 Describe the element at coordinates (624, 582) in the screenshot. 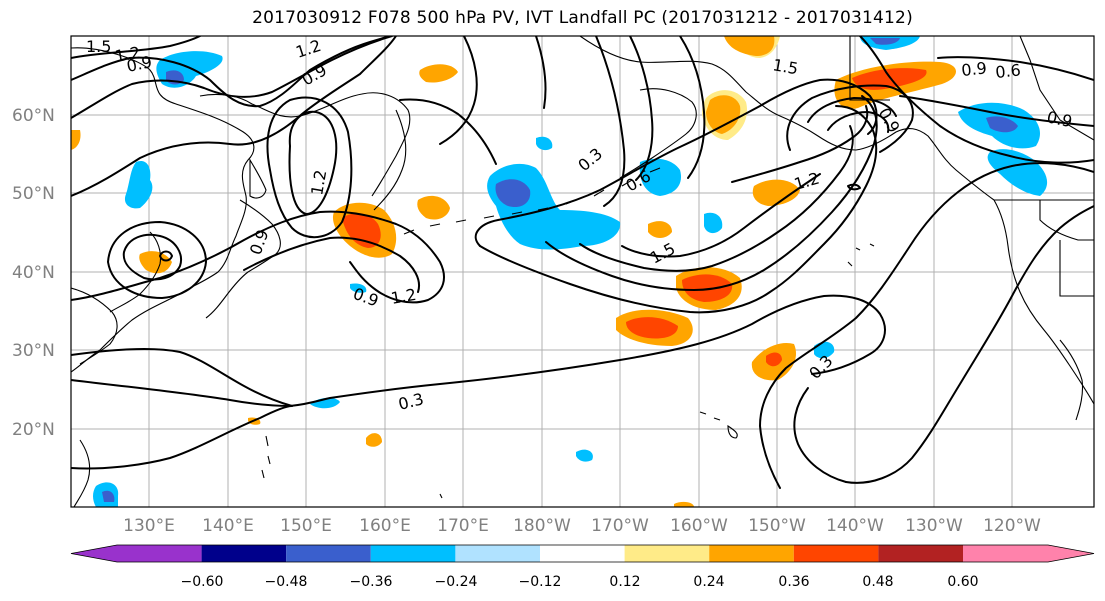

I see `colorbar-tick-label: 0.12` at that location.